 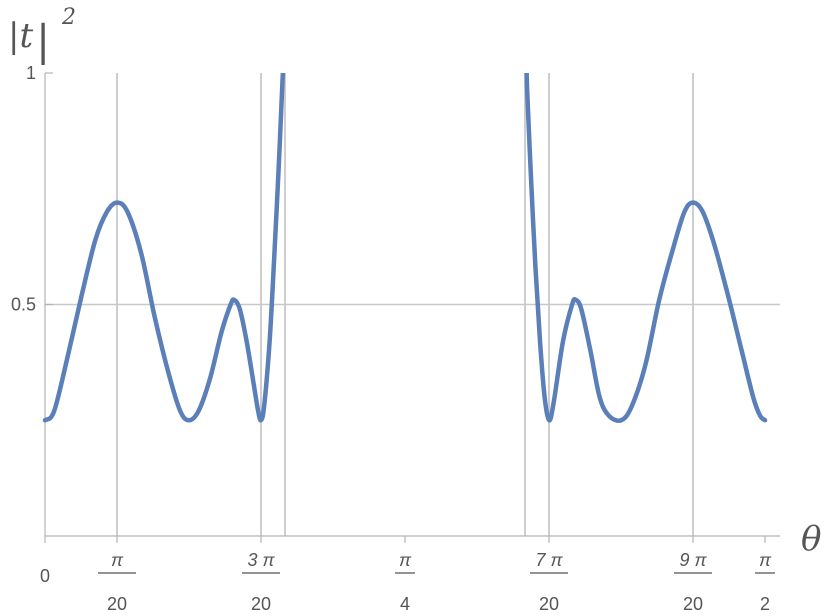 I want to click on x-tick-label: 0, so click(x=45, y=576).